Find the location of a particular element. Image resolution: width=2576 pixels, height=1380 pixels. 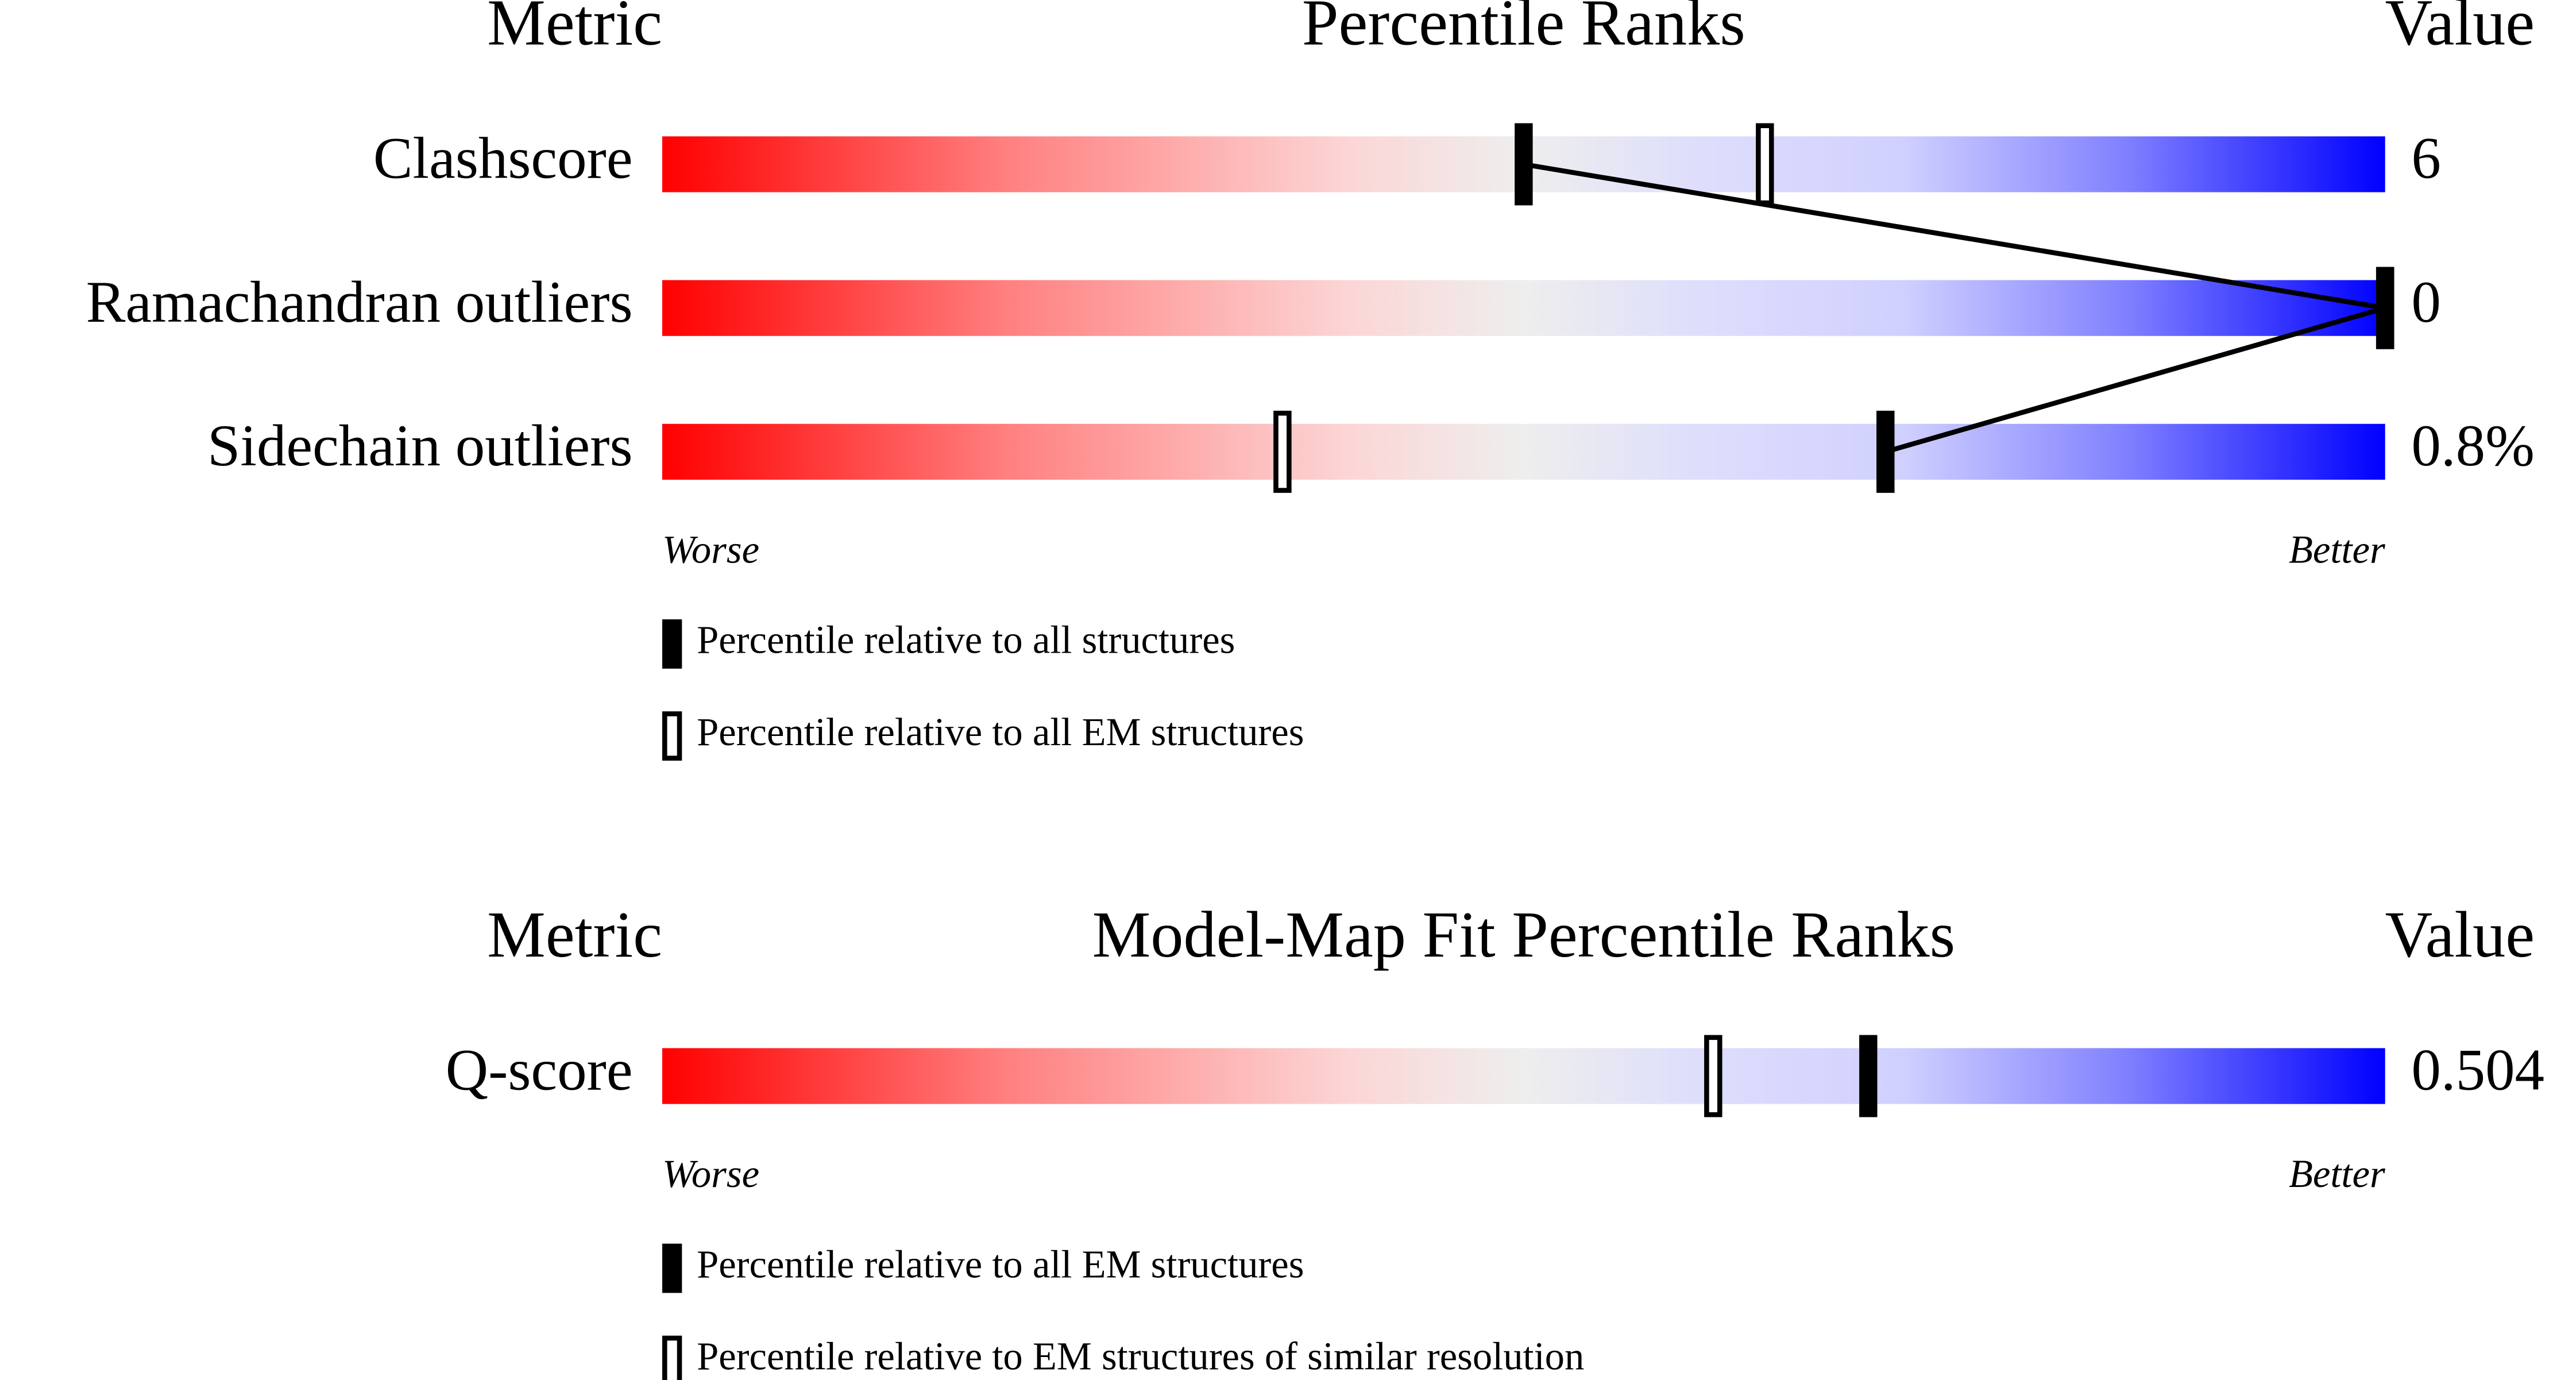

metric-value: 6 is located at coordinates (2425, 158).